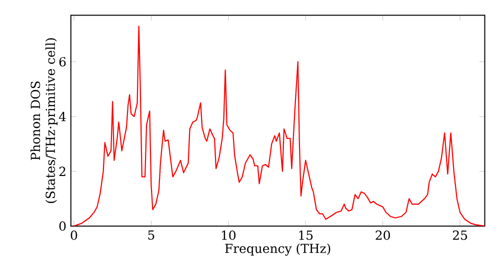 Image resolution: width=500 pixels, height=280 pixels. I want to click on x-tick-label: 15, so click(306, 235).